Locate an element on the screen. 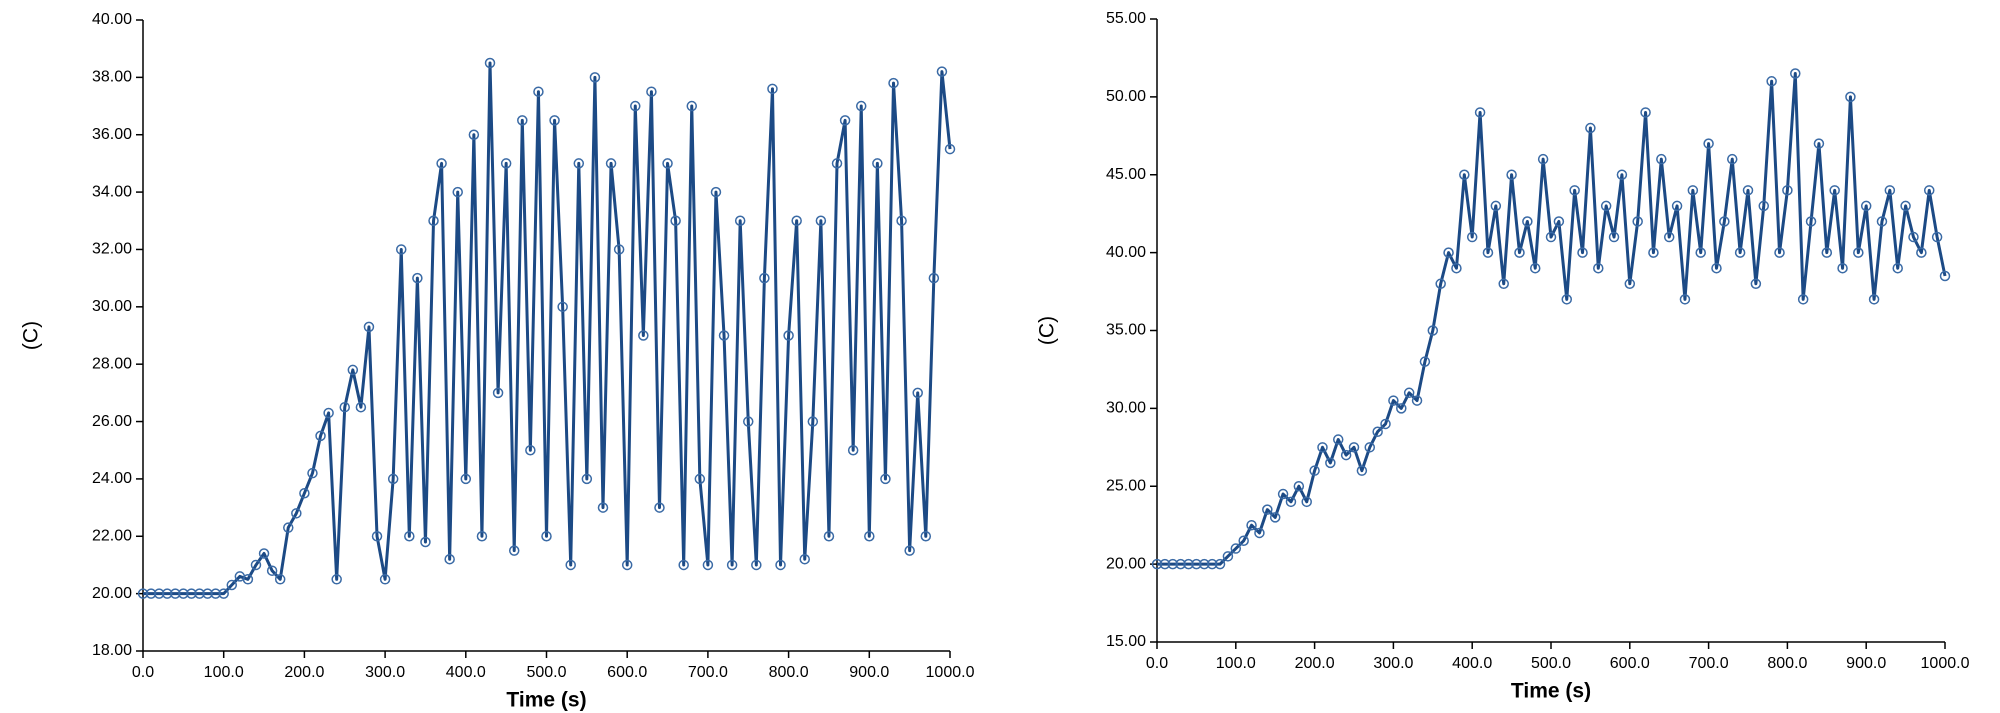  y-tick-label: 20.00 is located at coordinates (1126, 563).